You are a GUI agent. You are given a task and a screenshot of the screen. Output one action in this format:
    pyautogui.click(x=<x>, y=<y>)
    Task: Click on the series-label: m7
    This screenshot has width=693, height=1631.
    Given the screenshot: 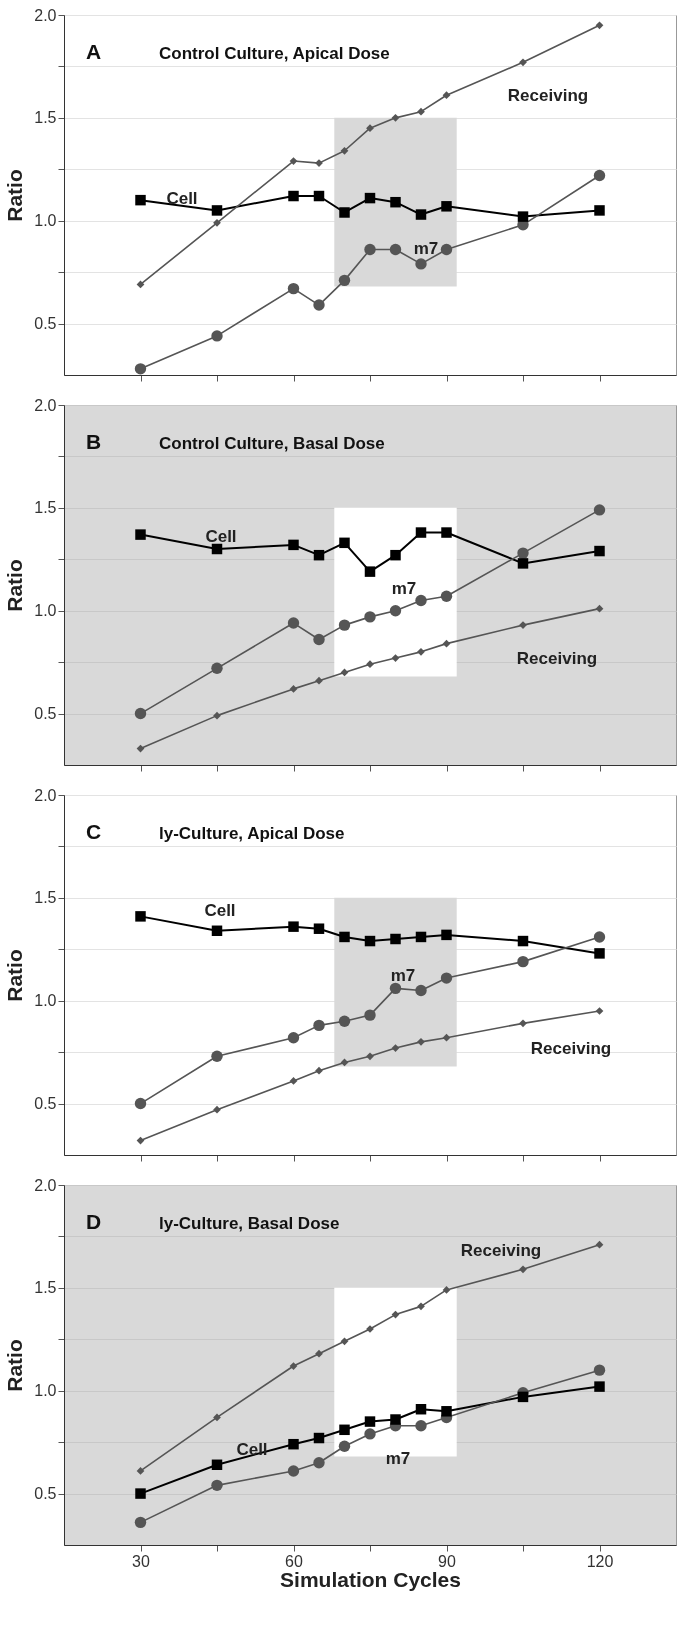 What is the action you would take?
    pyautogui.click(x=398, y=1458)
    